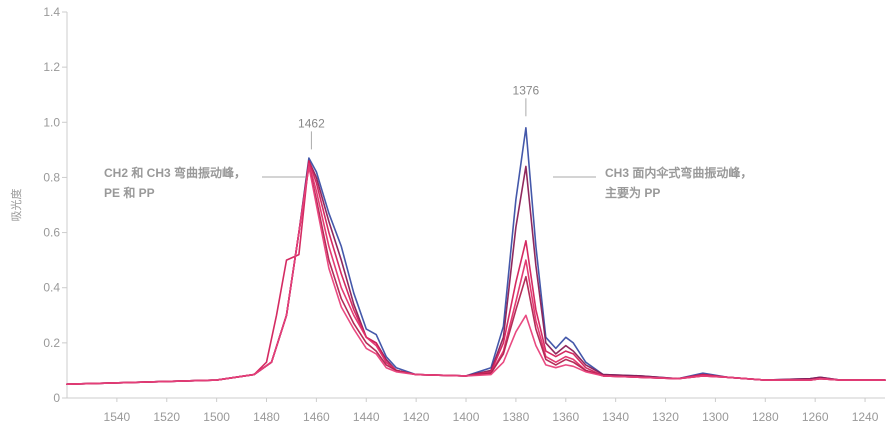  Describe the element at coordinates (665, 417) in the screenshot. I see `x-tick-label: 1320` at that location.